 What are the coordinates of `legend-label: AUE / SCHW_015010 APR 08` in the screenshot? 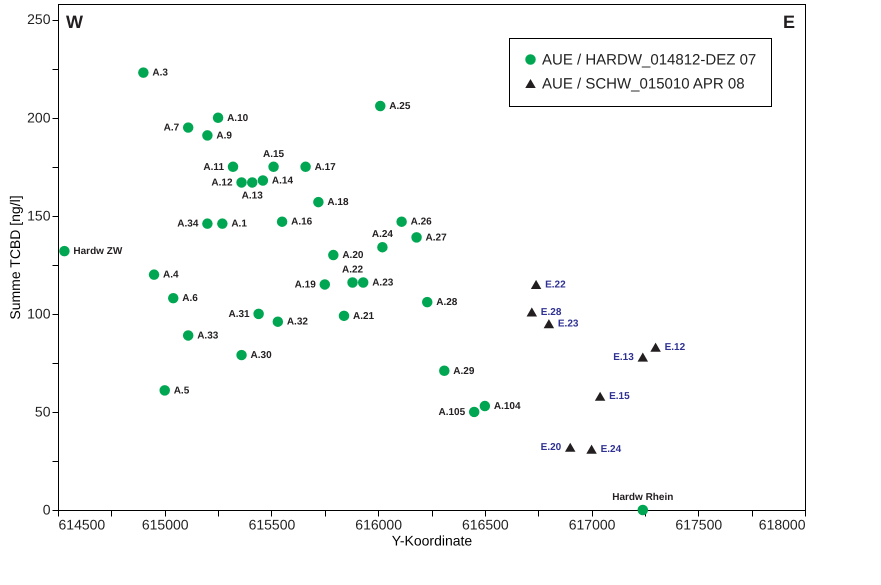 It's located at (643, 84).